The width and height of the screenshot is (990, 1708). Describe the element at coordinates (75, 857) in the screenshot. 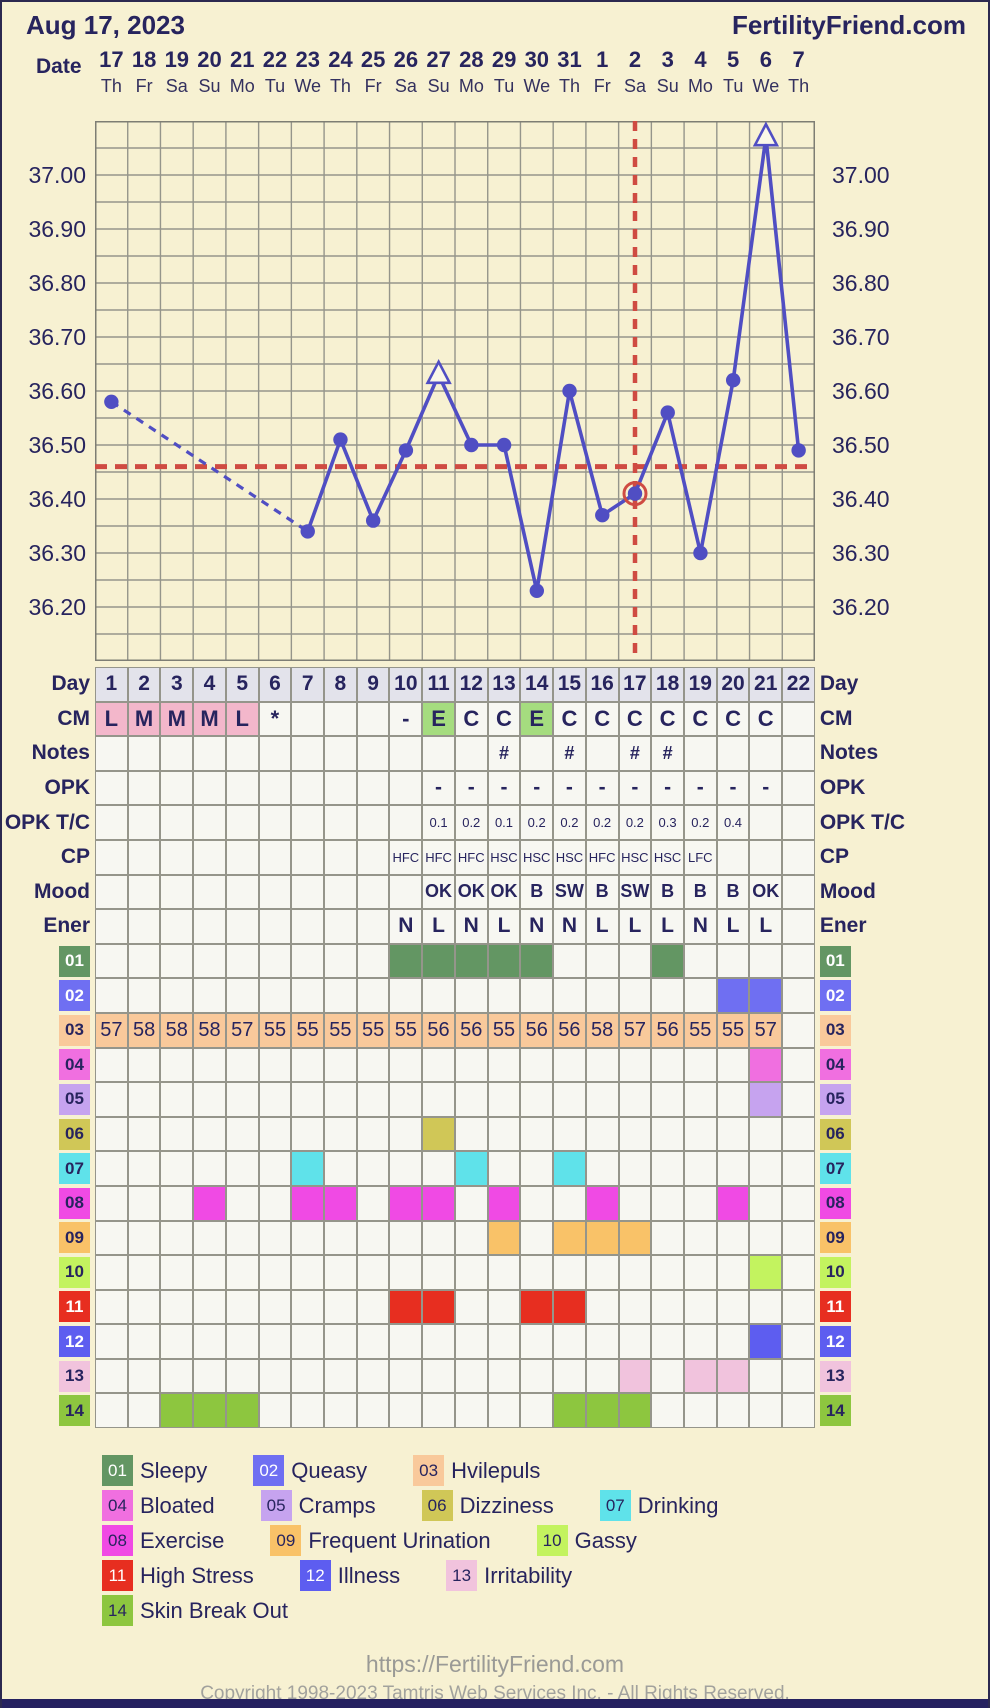

I see `row-label-left: CP` at that location.